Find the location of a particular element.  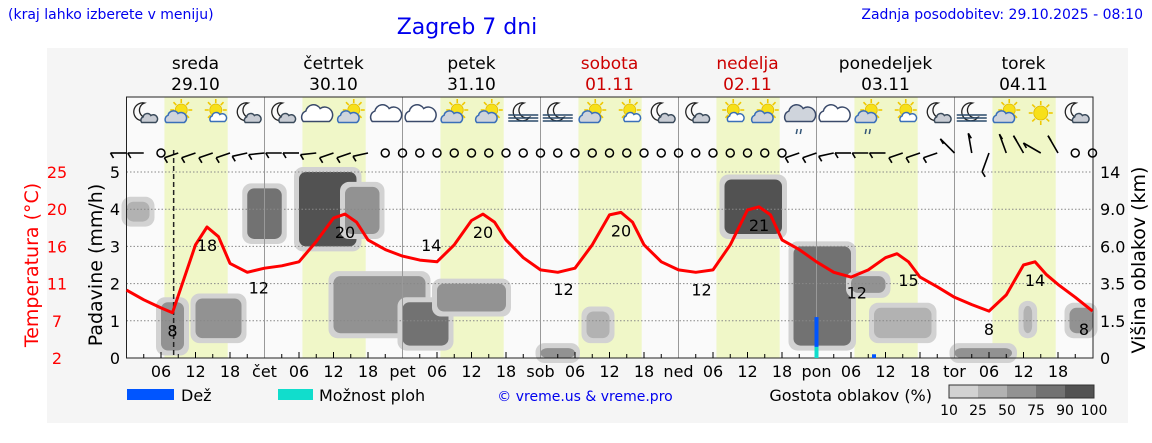

legend-showers-swatch is located at coordinates (295, 394).